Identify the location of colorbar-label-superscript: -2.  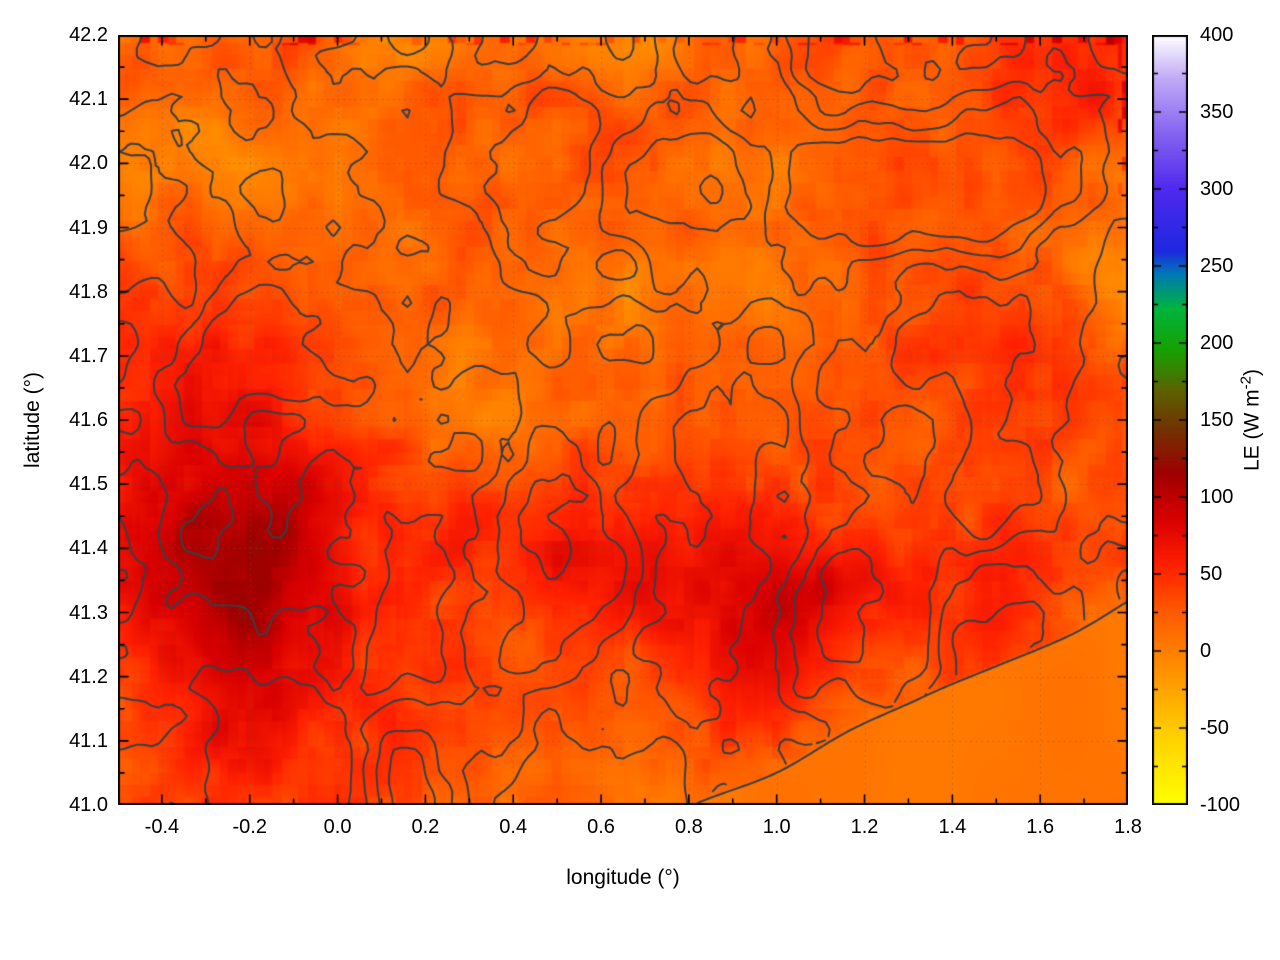
(1246, 382).